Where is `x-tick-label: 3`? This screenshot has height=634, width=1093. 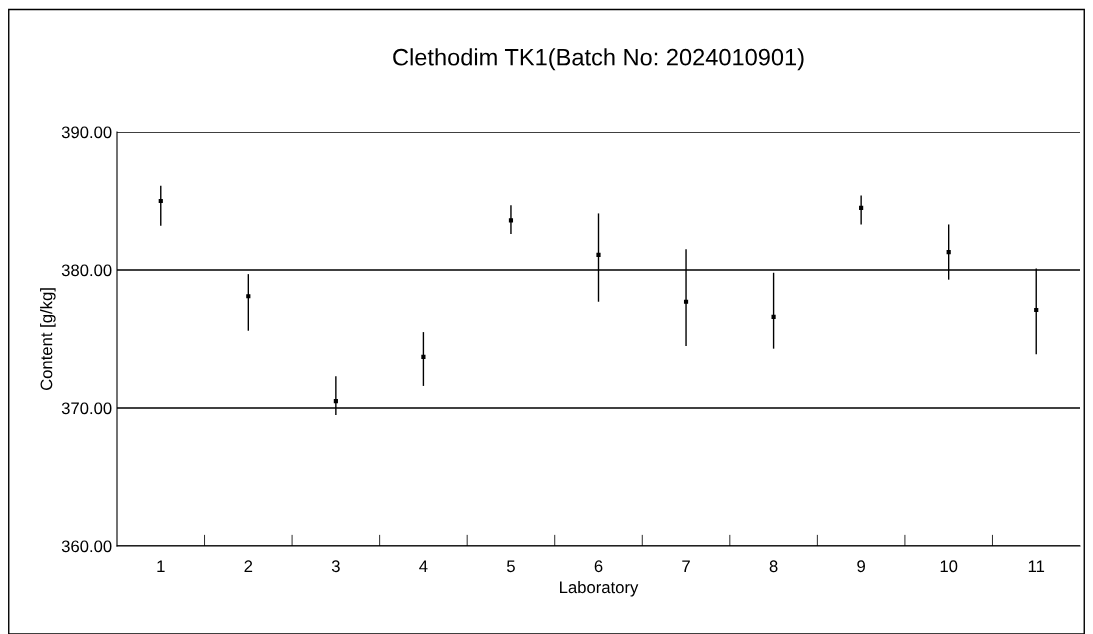
x-tick-label: 3 is located at coordinates (335, 566).